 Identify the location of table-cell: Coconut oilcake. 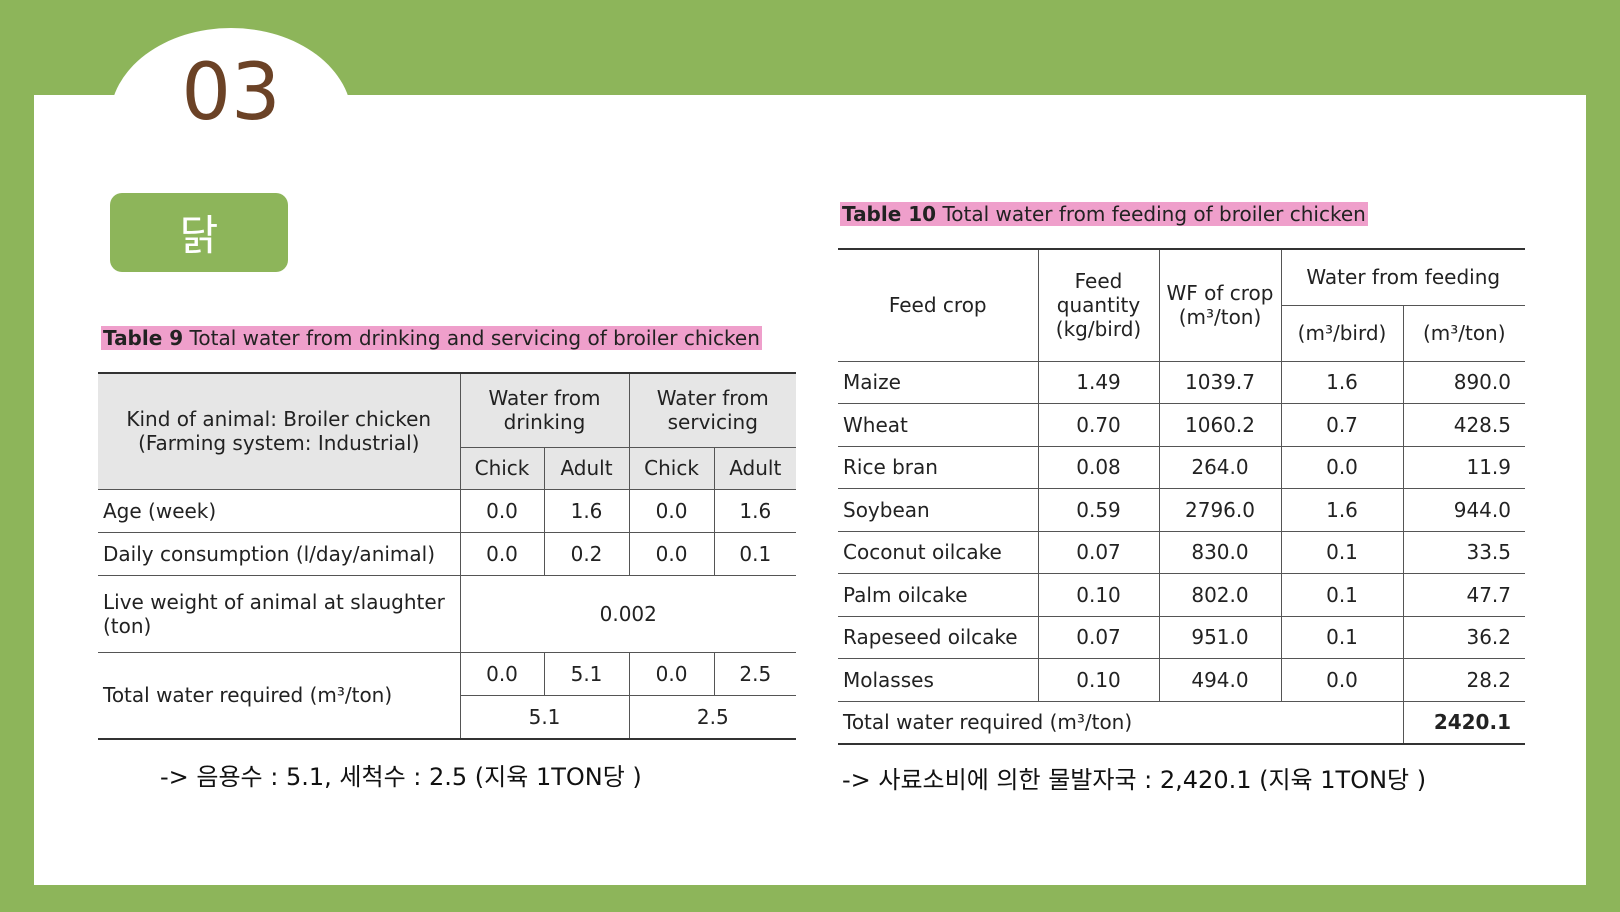
(938, 552).